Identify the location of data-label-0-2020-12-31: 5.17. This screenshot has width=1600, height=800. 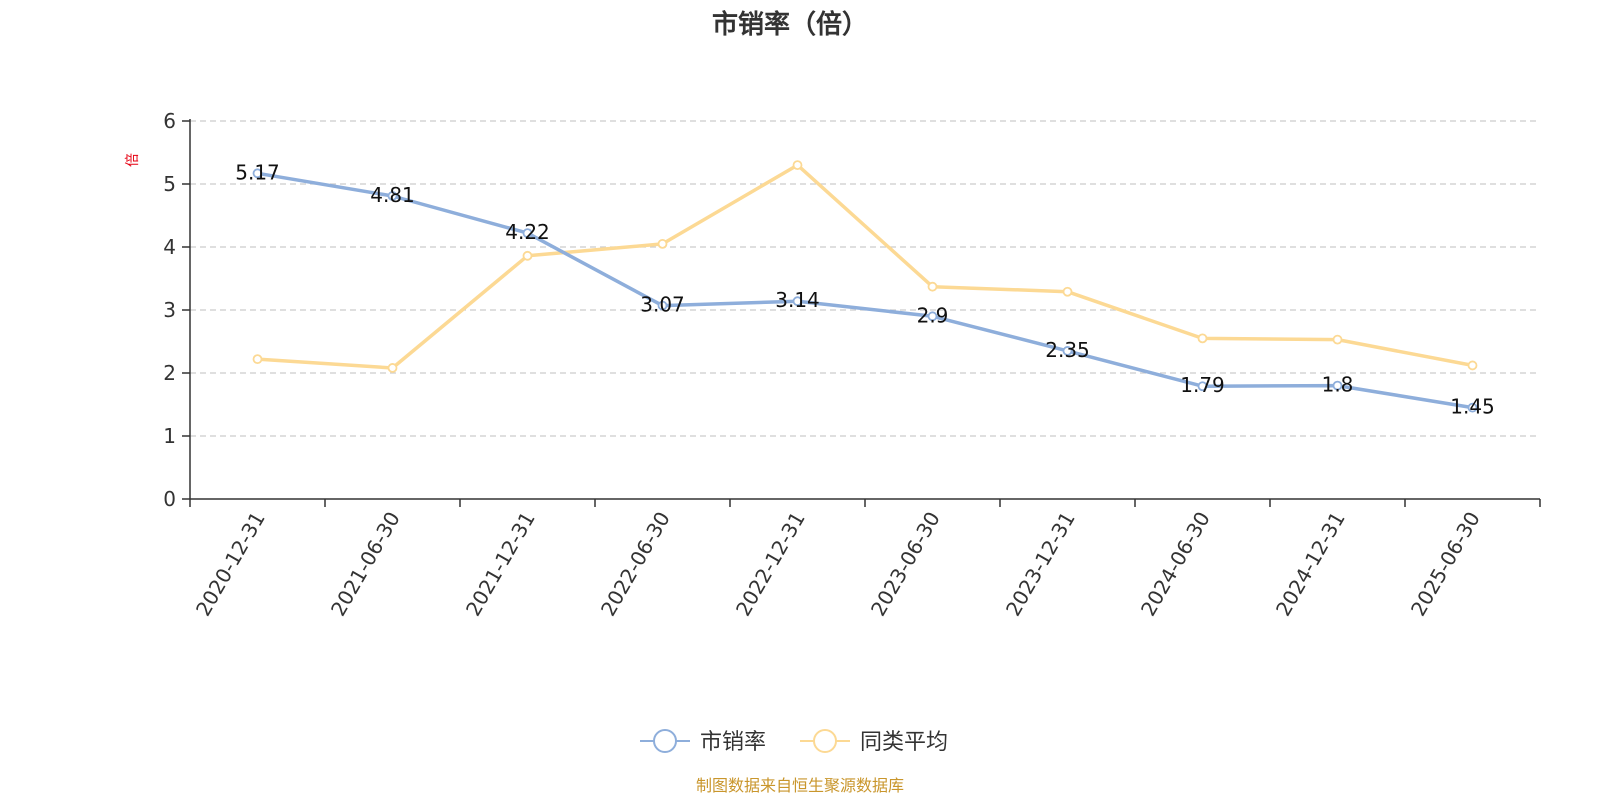
(257, 172).